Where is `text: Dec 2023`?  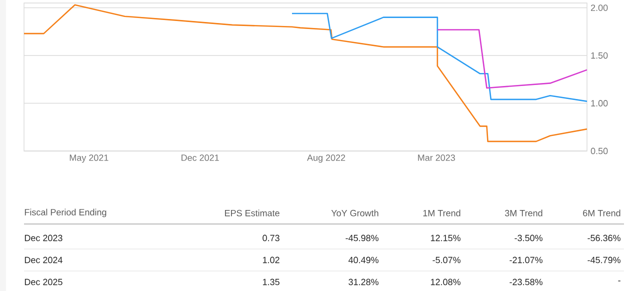
text: Dec 2023 is located at coordinates (43, 238).